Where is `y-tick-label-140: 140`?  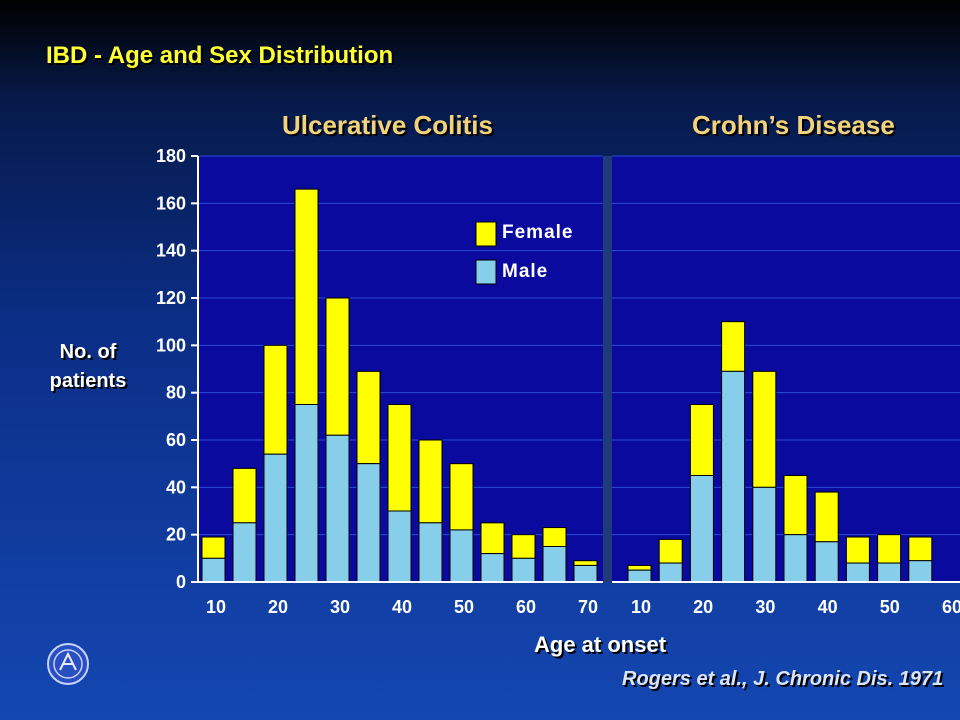
y-tick-label-140: 140 is located at coordinates (171, 251).